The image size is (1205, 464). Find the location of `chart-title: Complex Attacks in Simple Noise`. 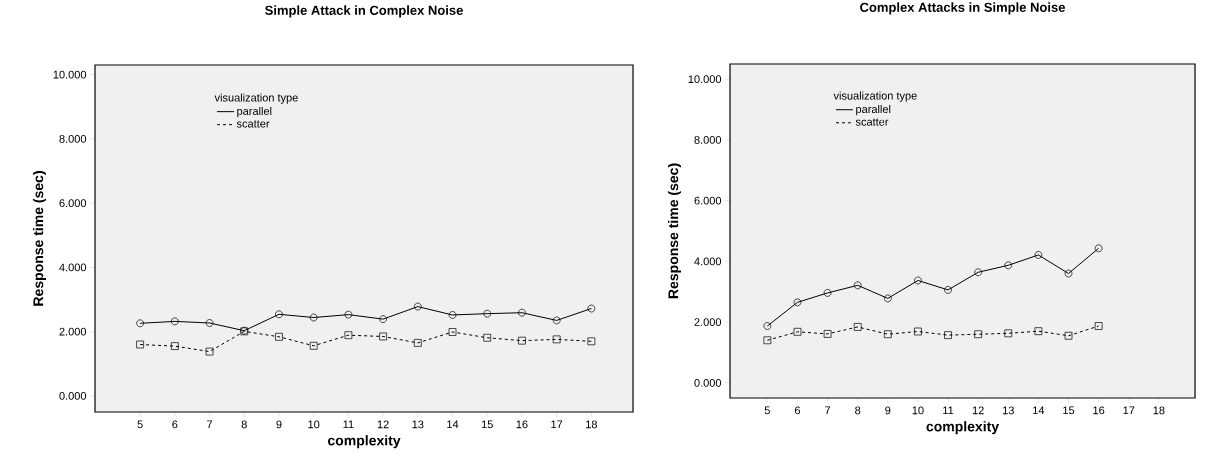

chart-title: Complex Attacks in Simple Noise is located at coordinates (962, 8).